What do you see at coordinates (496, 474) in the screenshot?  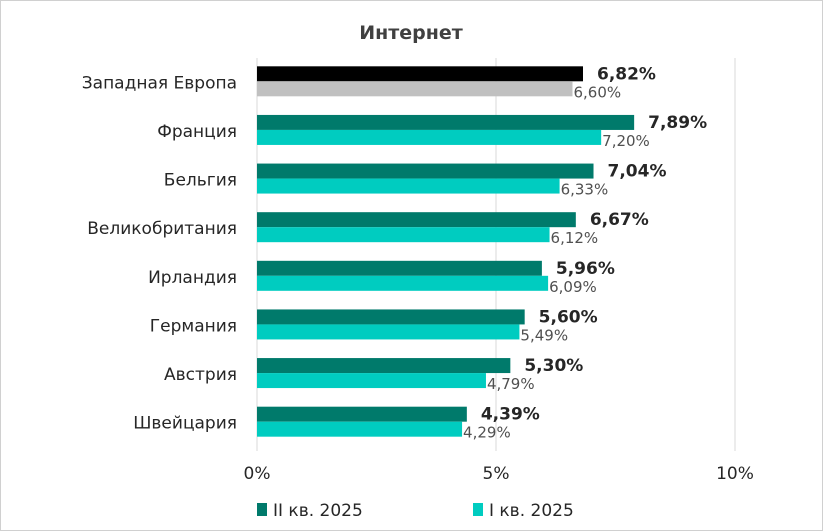 I see `x-tick-label: 5%` at bounding box center [496, 474].